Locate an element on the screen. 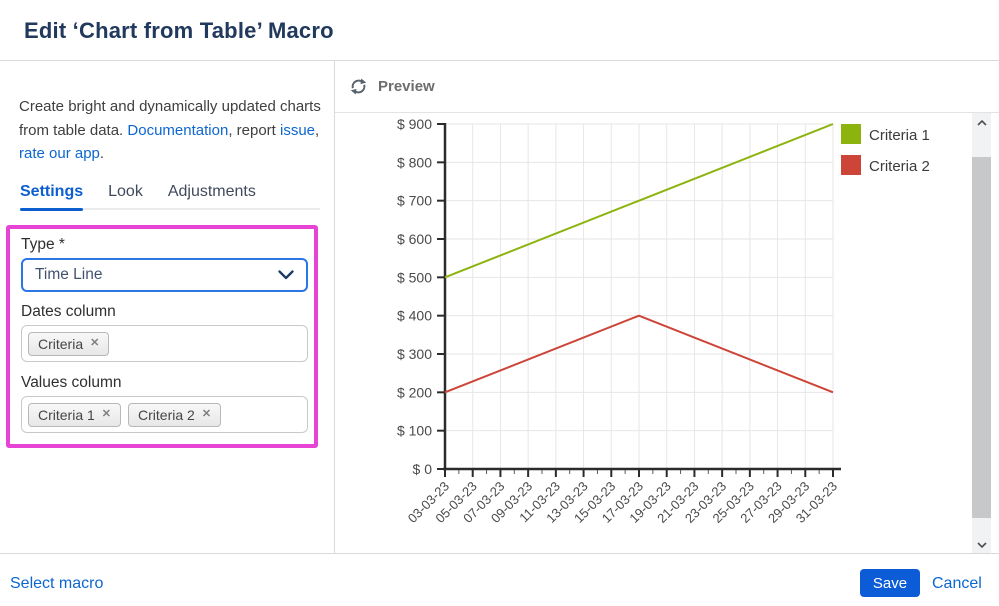 This screenshot has width=999, height=606. dates-column-label: Dates column is located at coordinates (68, 311).